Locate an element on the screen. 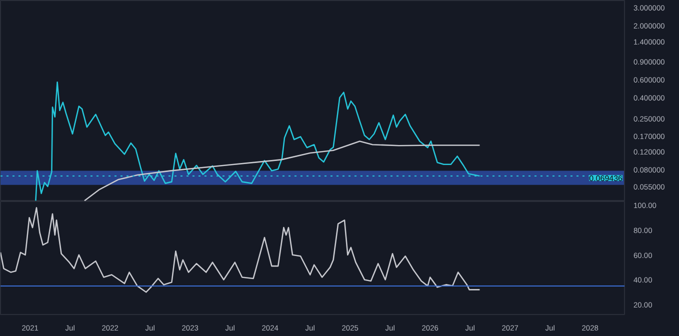 This screenshot has width=679, height=336. ref-line-label: 0.069436 is located at coordinates (606, 179).